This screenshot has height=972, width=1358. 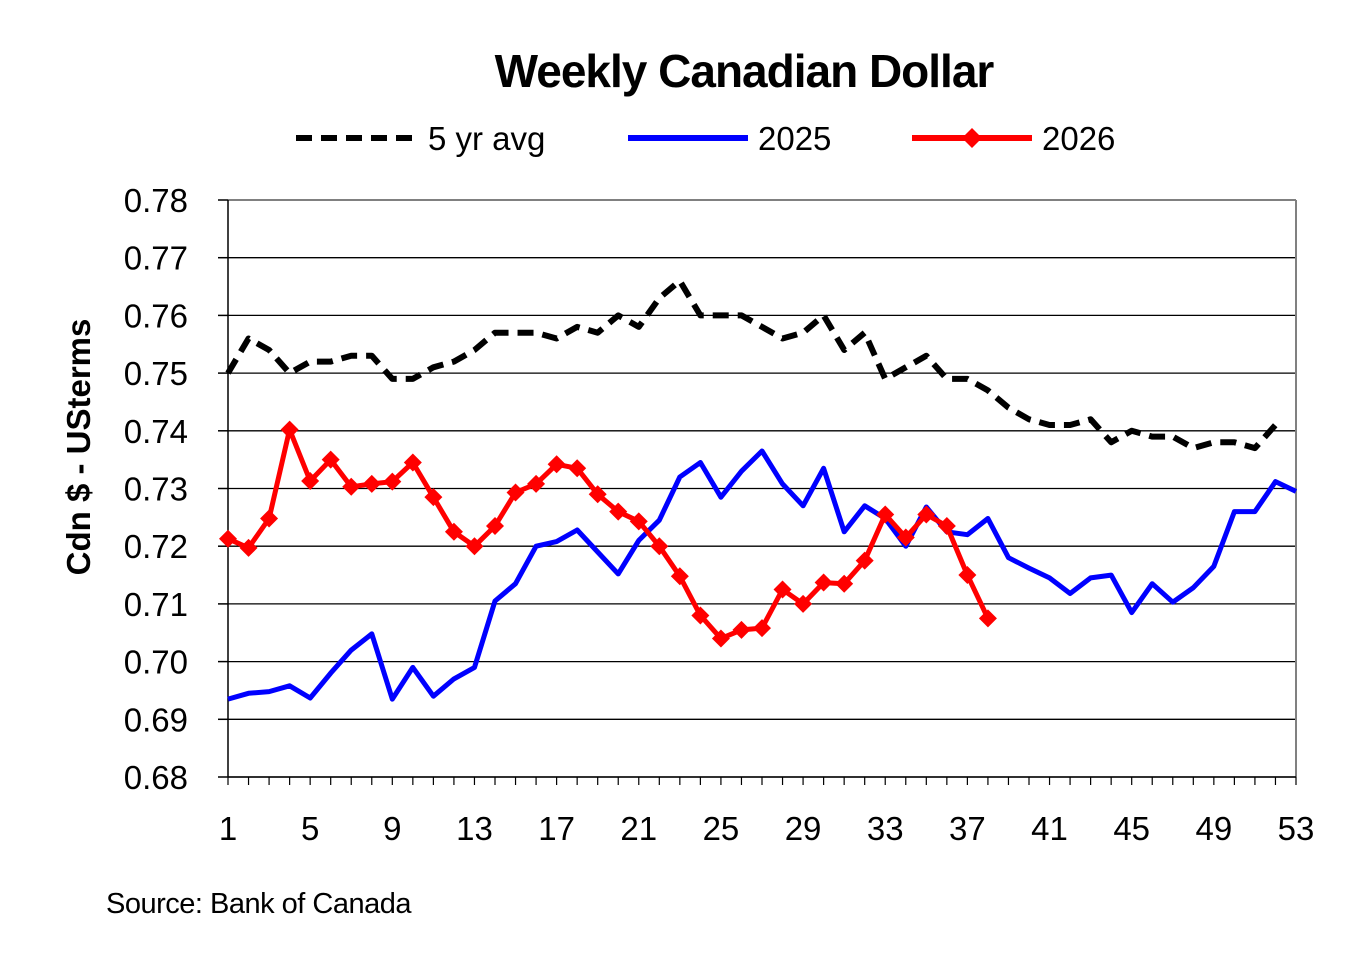 What do you see at coordinates (156, 719) in the screenshot?
I see `y-tick-label: 0.69` at bounding box center [156, 719].